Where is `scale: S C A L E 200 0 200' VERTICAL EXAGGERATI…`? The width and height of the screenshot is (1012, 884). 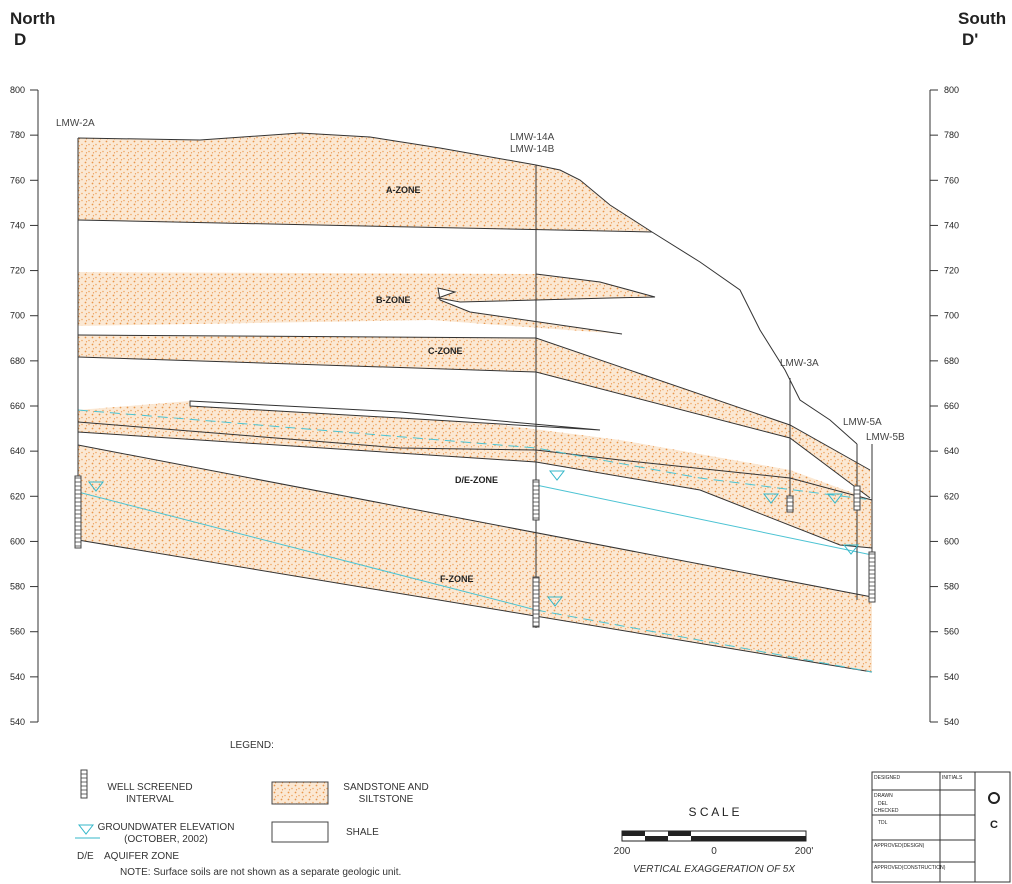
scale: S C A L E 200 0 200' VERTICAL EXAGGERATI… is located at coordinates (714, 840).